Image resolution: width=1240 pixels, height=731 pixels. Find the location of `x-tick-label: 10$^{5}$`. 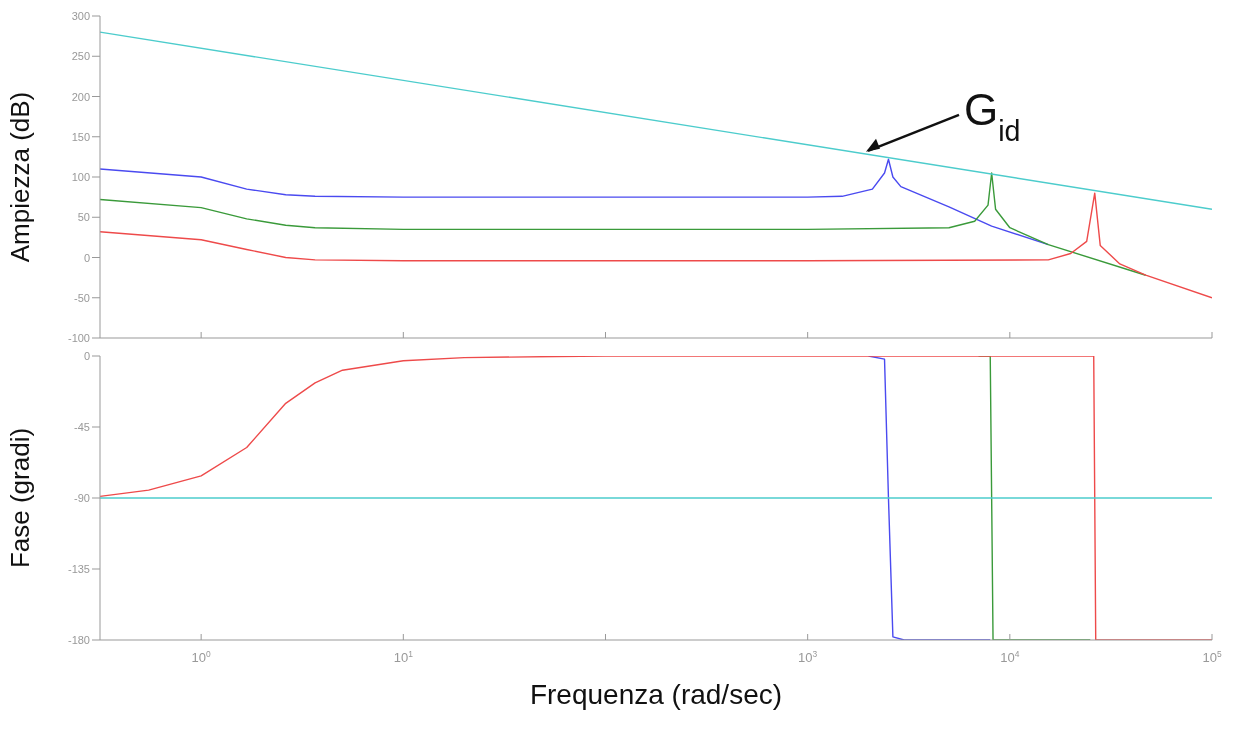

x-tick-label: 10$^{5}$ is located at coordinates (1212, 657).